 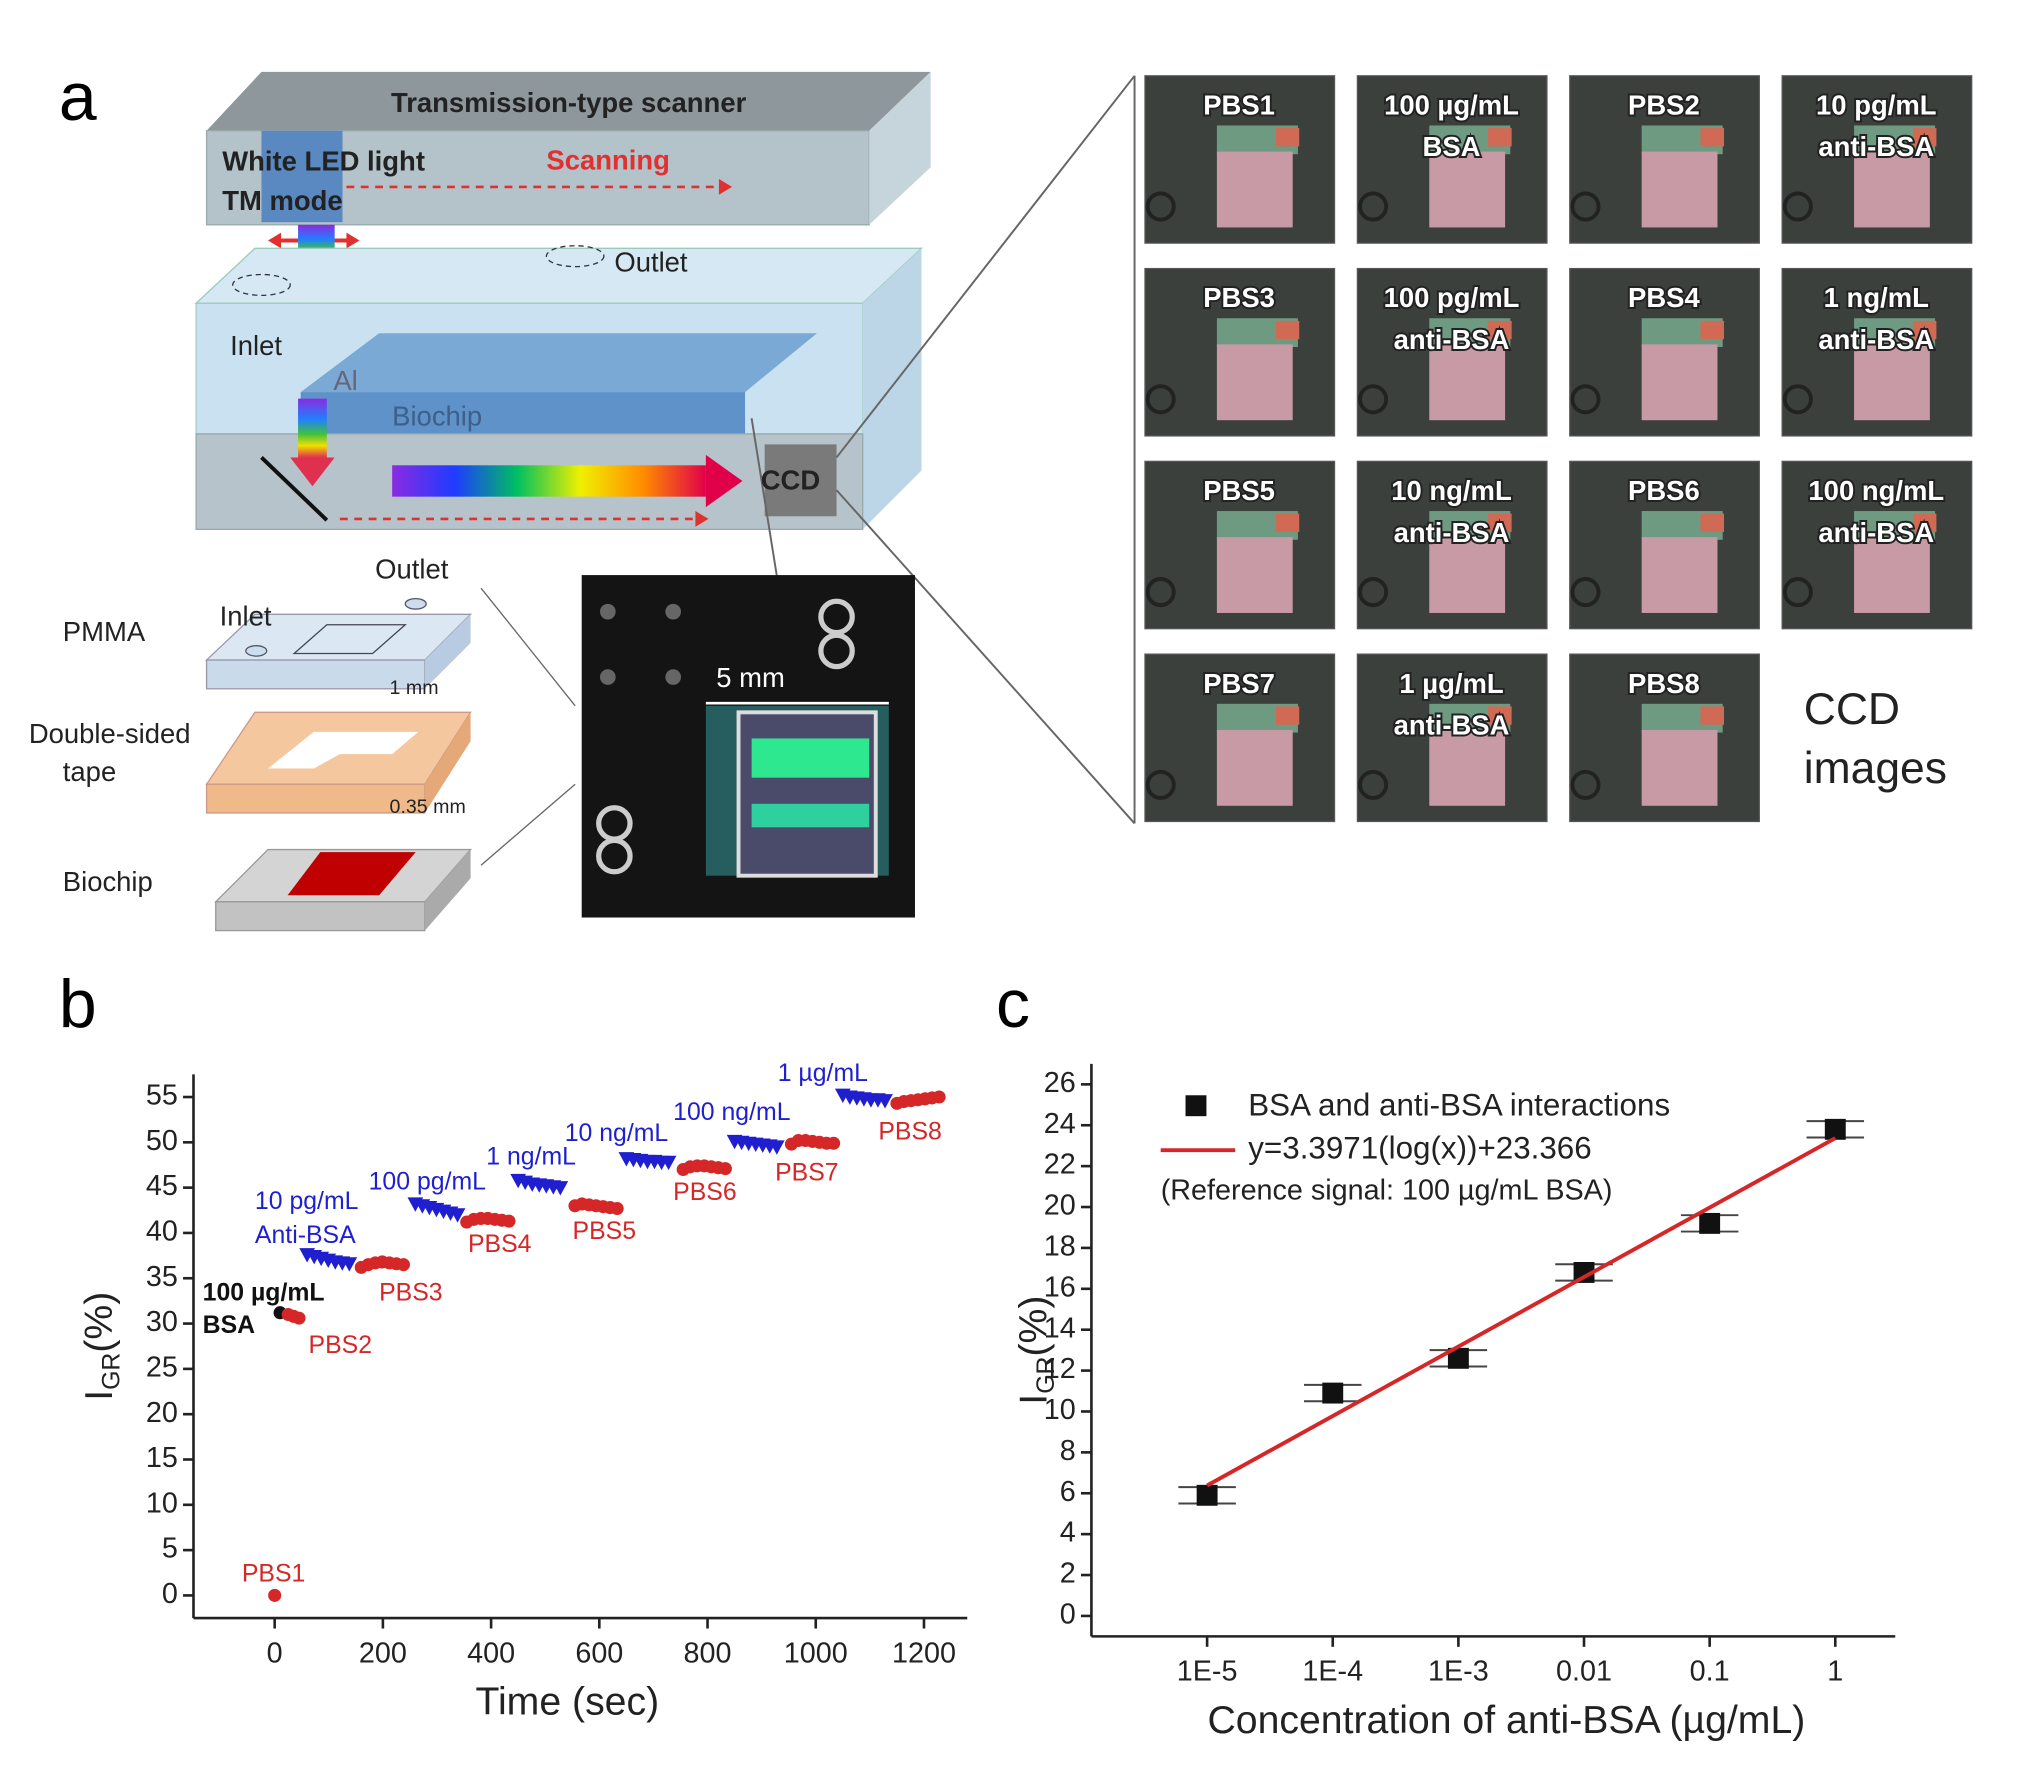 What do you see at coordinates (731, 1112) in the screenshot?
I see `annotation: 100 ng/mL` at bounding box center [731, 1112].